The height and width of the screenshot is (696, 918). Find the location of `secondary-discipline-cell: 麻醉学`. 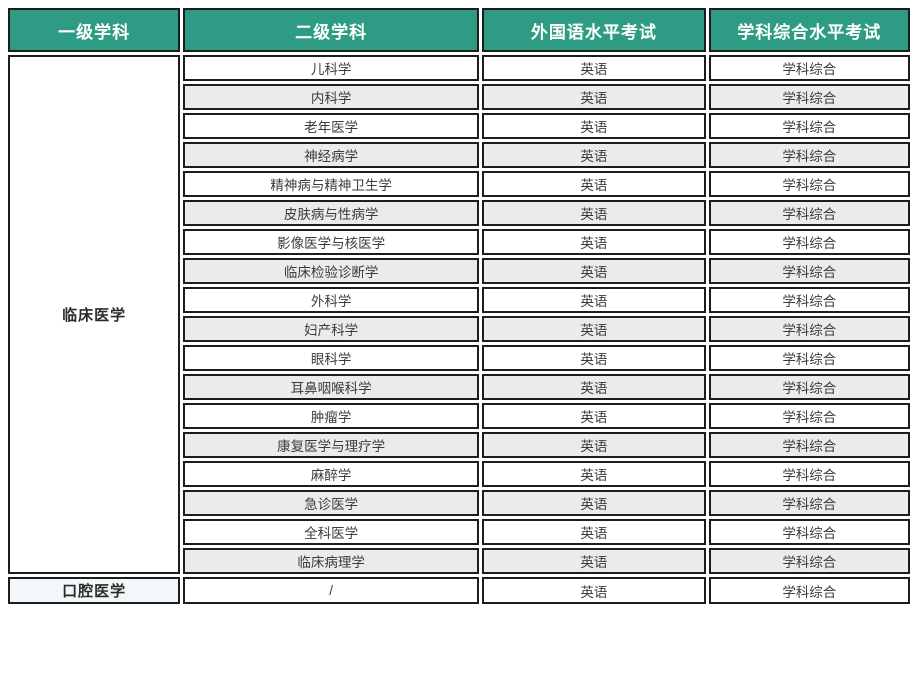

secondary-discipline-cell: 麻醉学 is located at coordinates (331, 474).